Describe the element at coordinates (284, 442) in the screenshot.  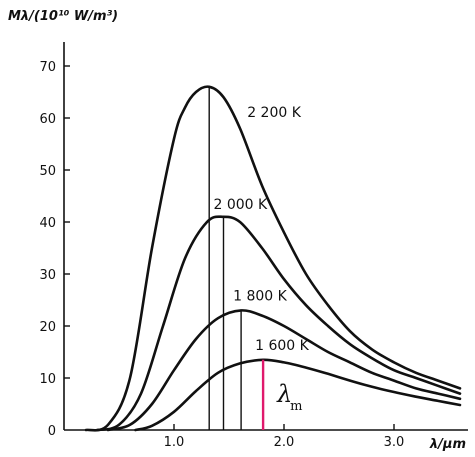
I see `x-tick-label: 2.0` at that location.